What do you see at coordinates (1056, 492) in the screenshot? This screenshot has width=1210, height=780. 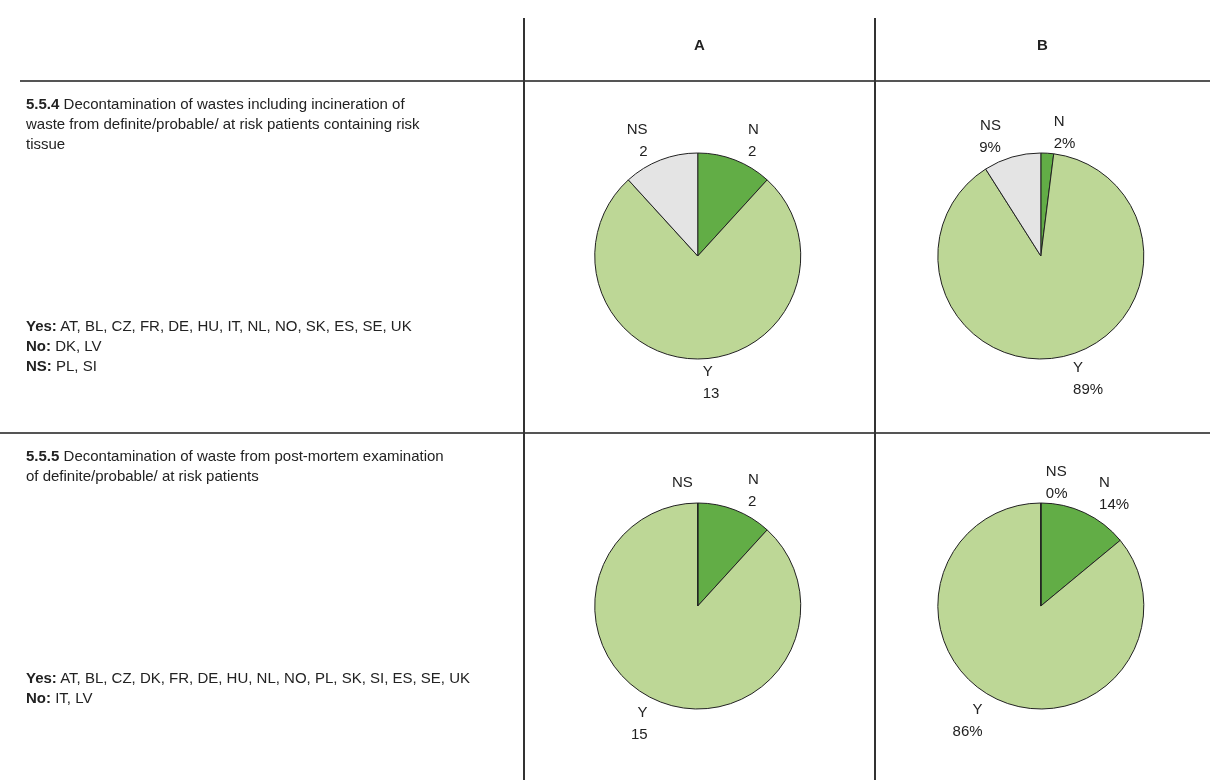 I see `text: 0%` at bounding box center [1056, 492].